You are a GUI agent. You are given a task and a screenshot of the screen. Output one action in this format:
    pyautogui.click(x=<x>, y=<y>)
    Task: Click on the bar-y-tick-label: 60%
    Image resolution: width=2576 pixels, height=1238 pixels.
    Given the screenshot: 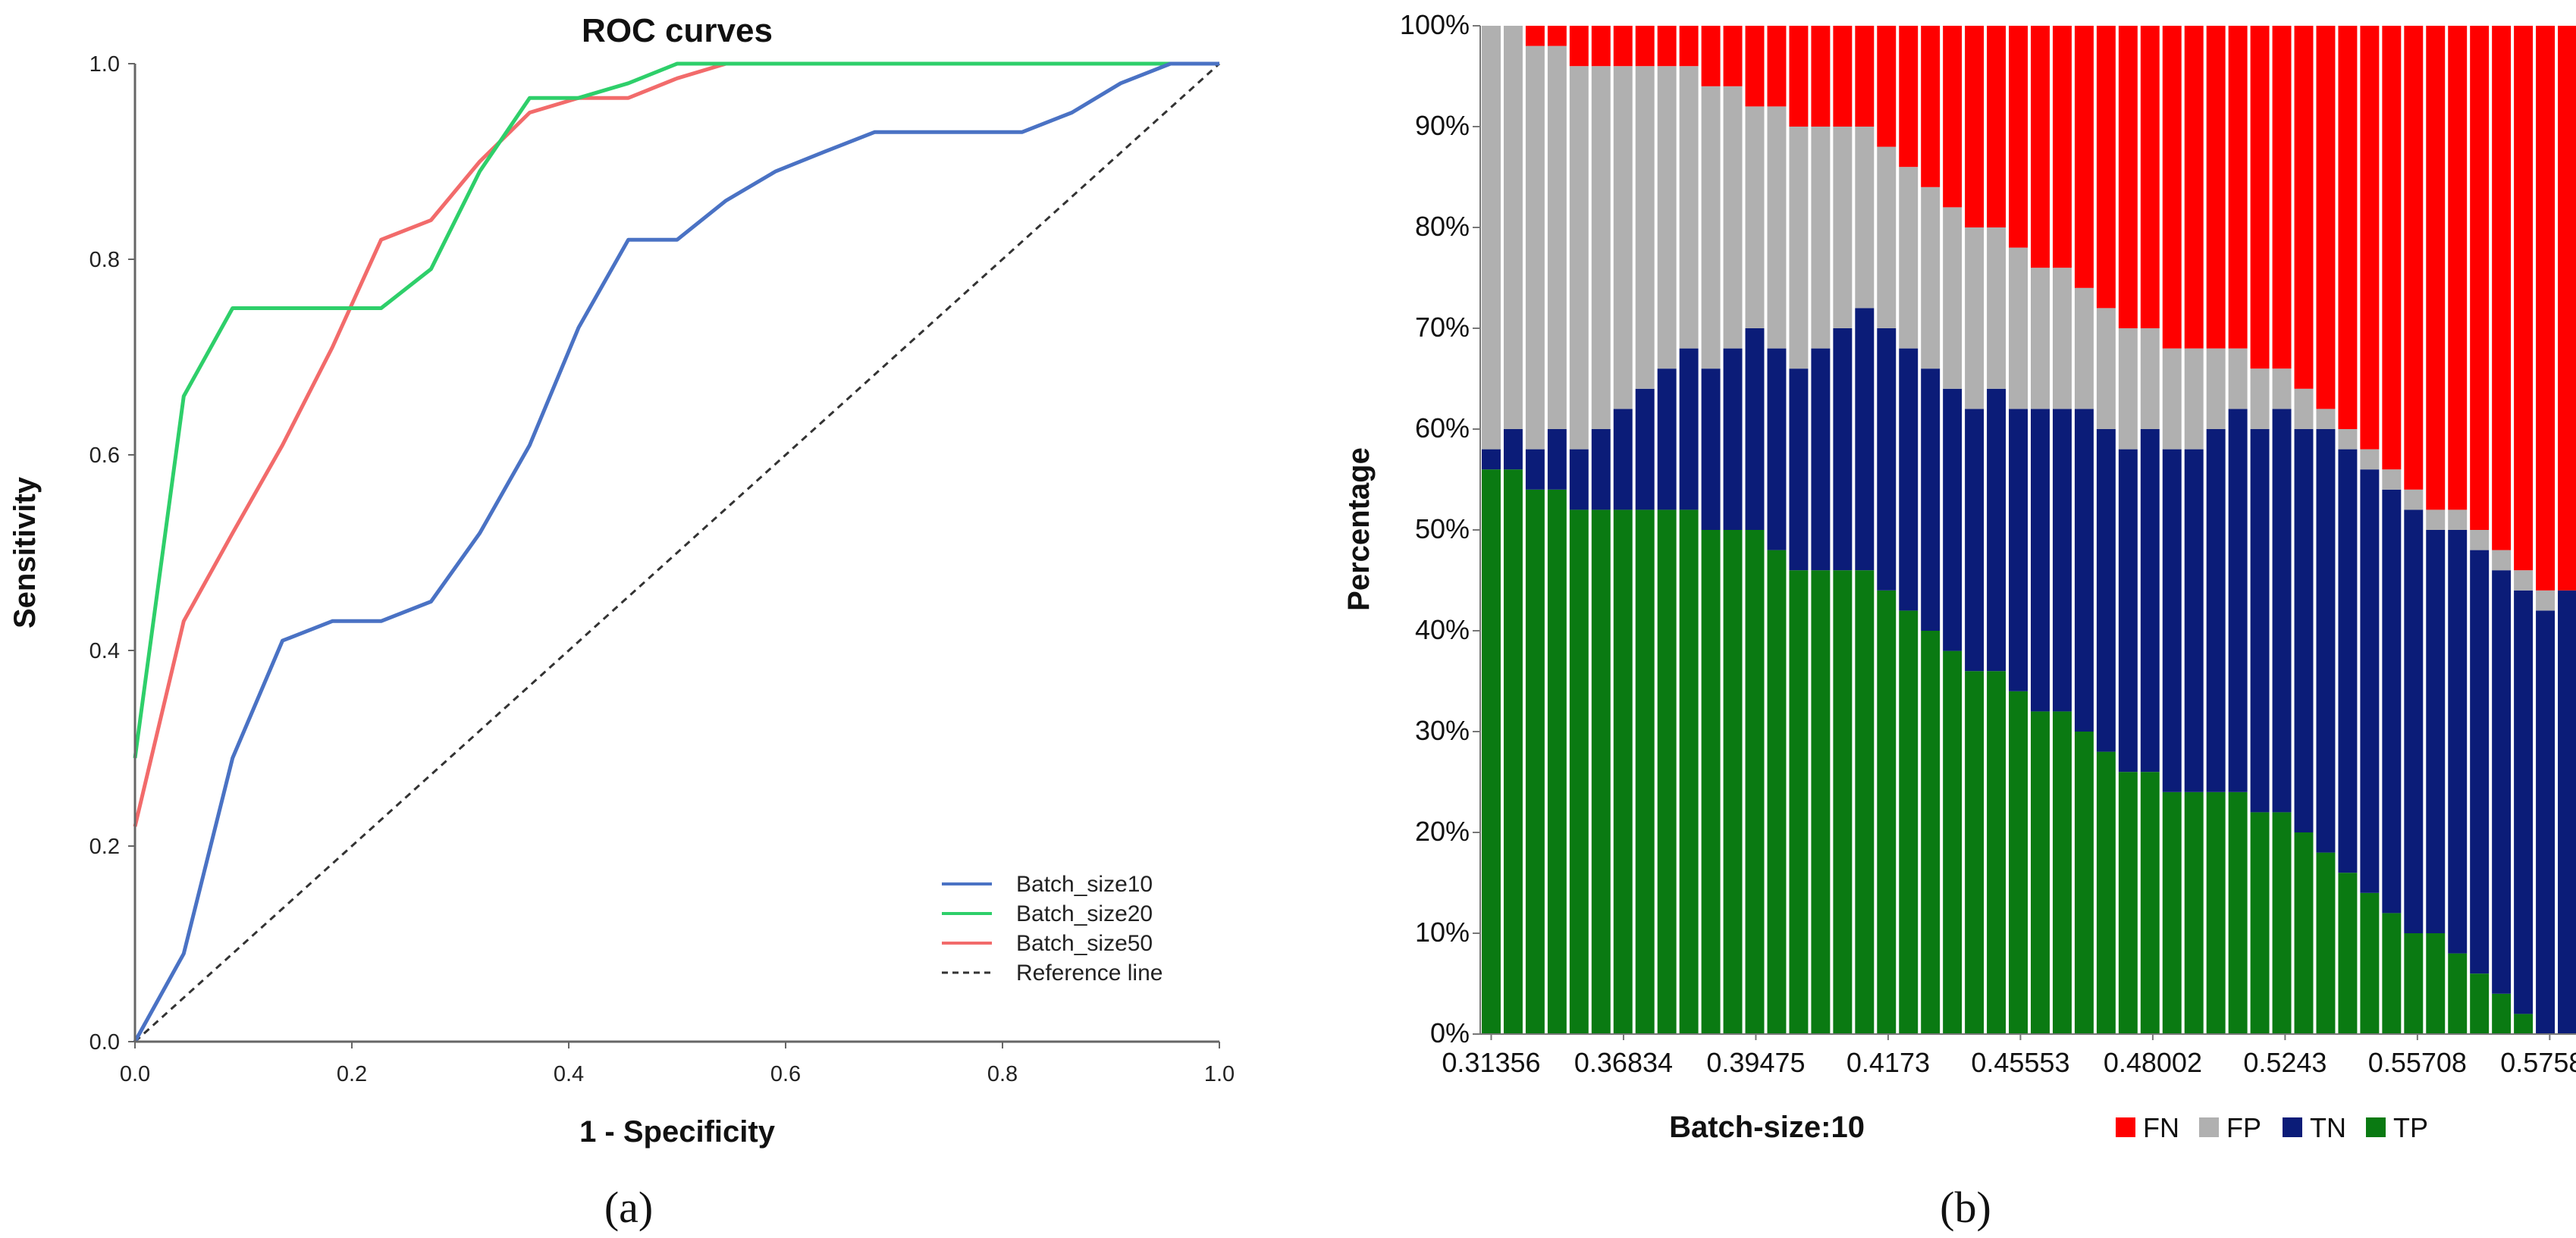 What is the action you would take?
    pyautogui.click(x=1442, y=427)
    